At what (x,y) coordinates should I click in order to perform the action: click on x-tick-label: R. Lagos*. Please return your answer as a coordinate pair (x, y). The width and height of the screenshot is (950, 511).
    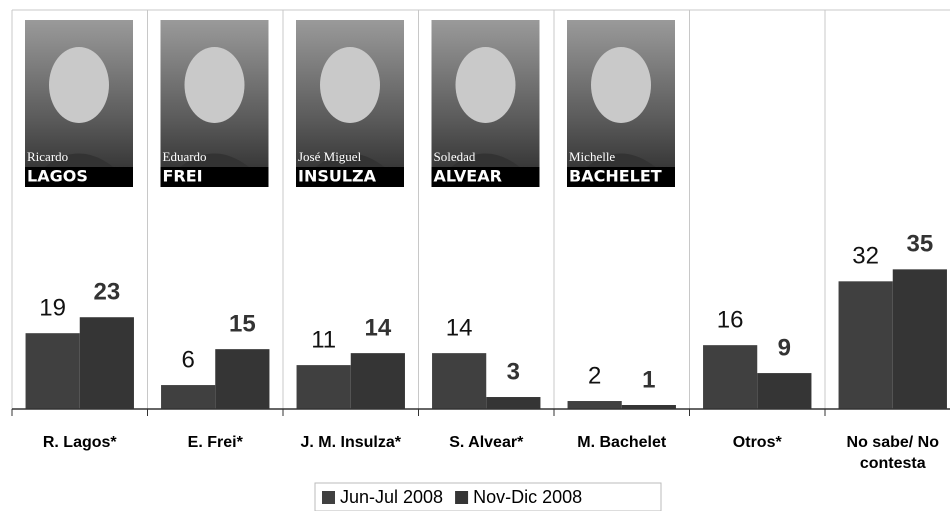
    Looking at the image, I should click on (79, 442).